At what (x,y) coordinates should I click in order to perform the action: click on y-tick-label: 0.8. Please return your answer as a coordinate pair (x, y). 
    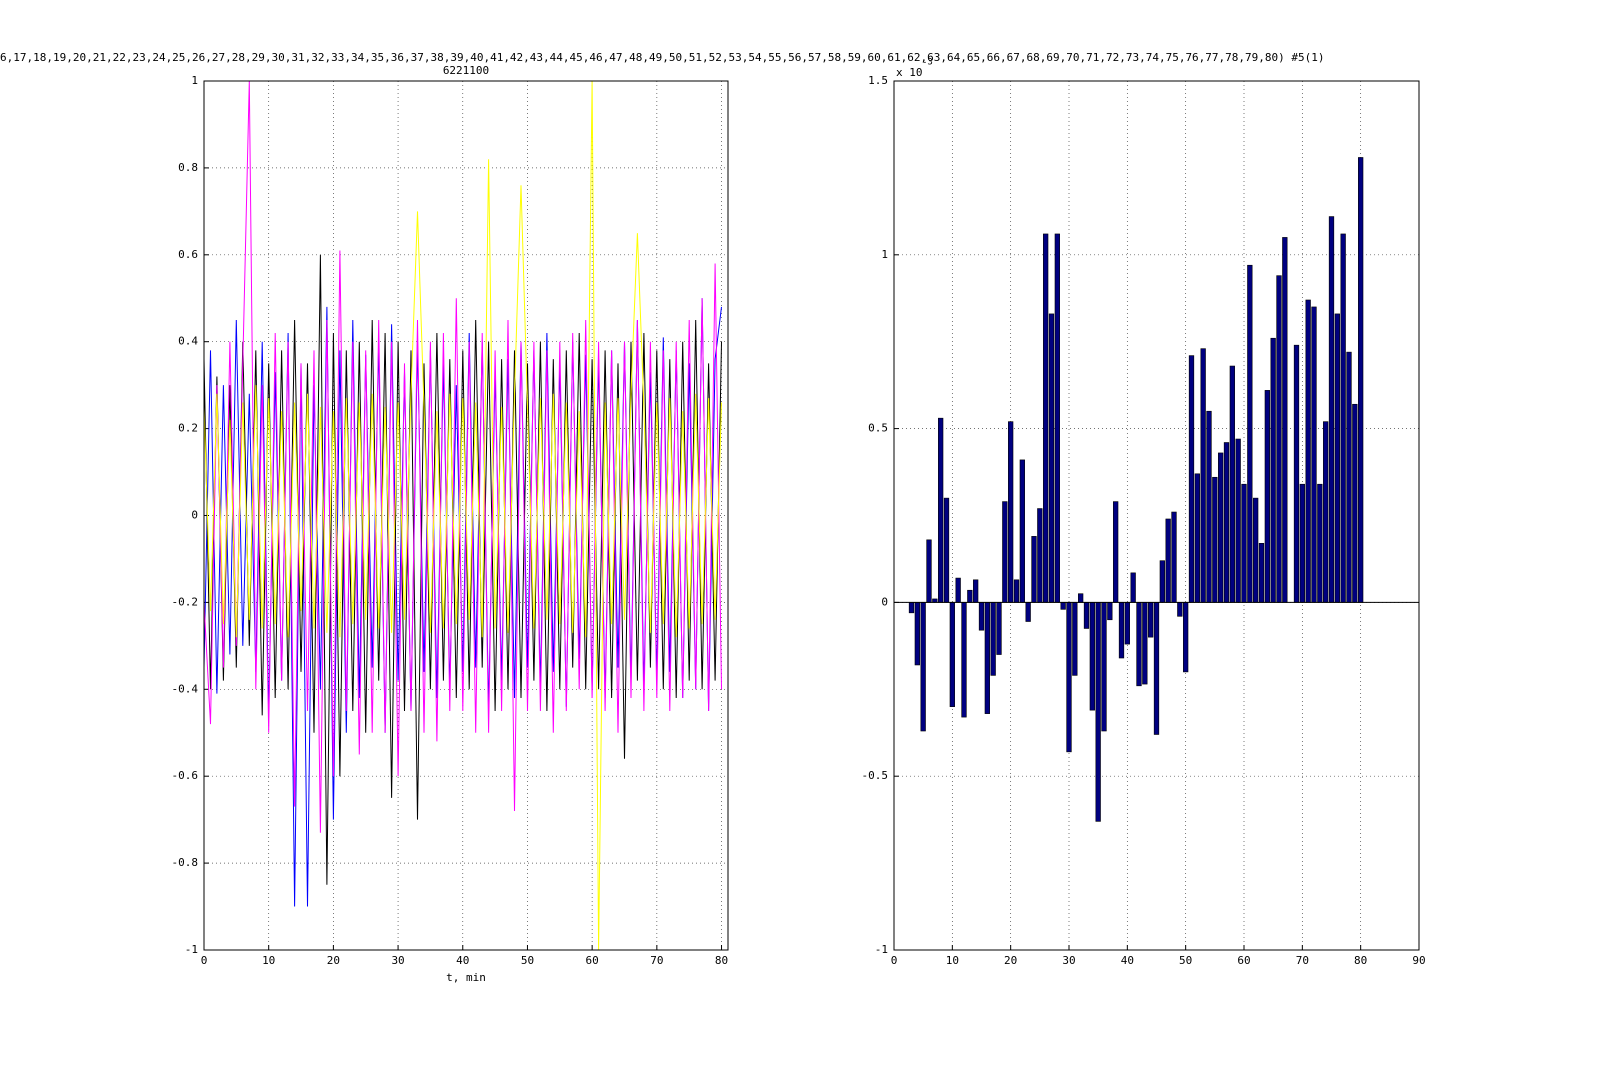
    Looking at the image, I should click on (188, 167).